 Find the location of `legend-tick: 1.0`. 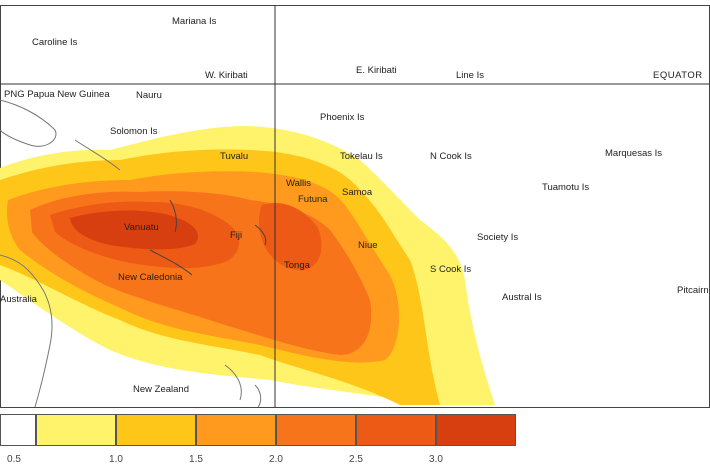

legend-tick: 1.0 is located at coordinates (116, 459).